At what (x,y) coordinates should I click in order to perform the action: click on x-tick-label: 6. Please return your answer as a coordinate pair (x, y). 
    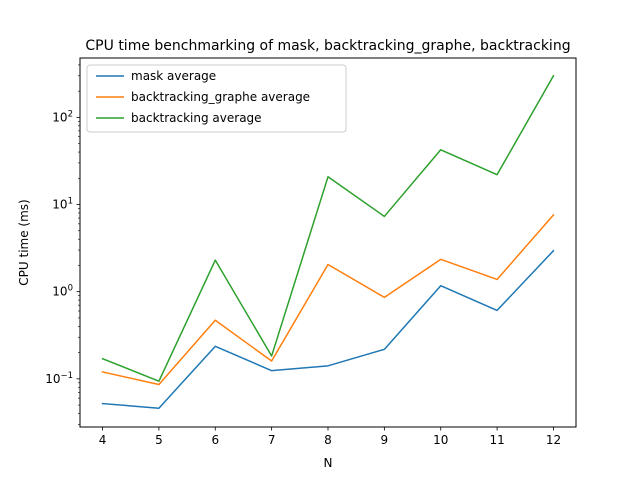
    Looking at the image, I should click on (215, 440).